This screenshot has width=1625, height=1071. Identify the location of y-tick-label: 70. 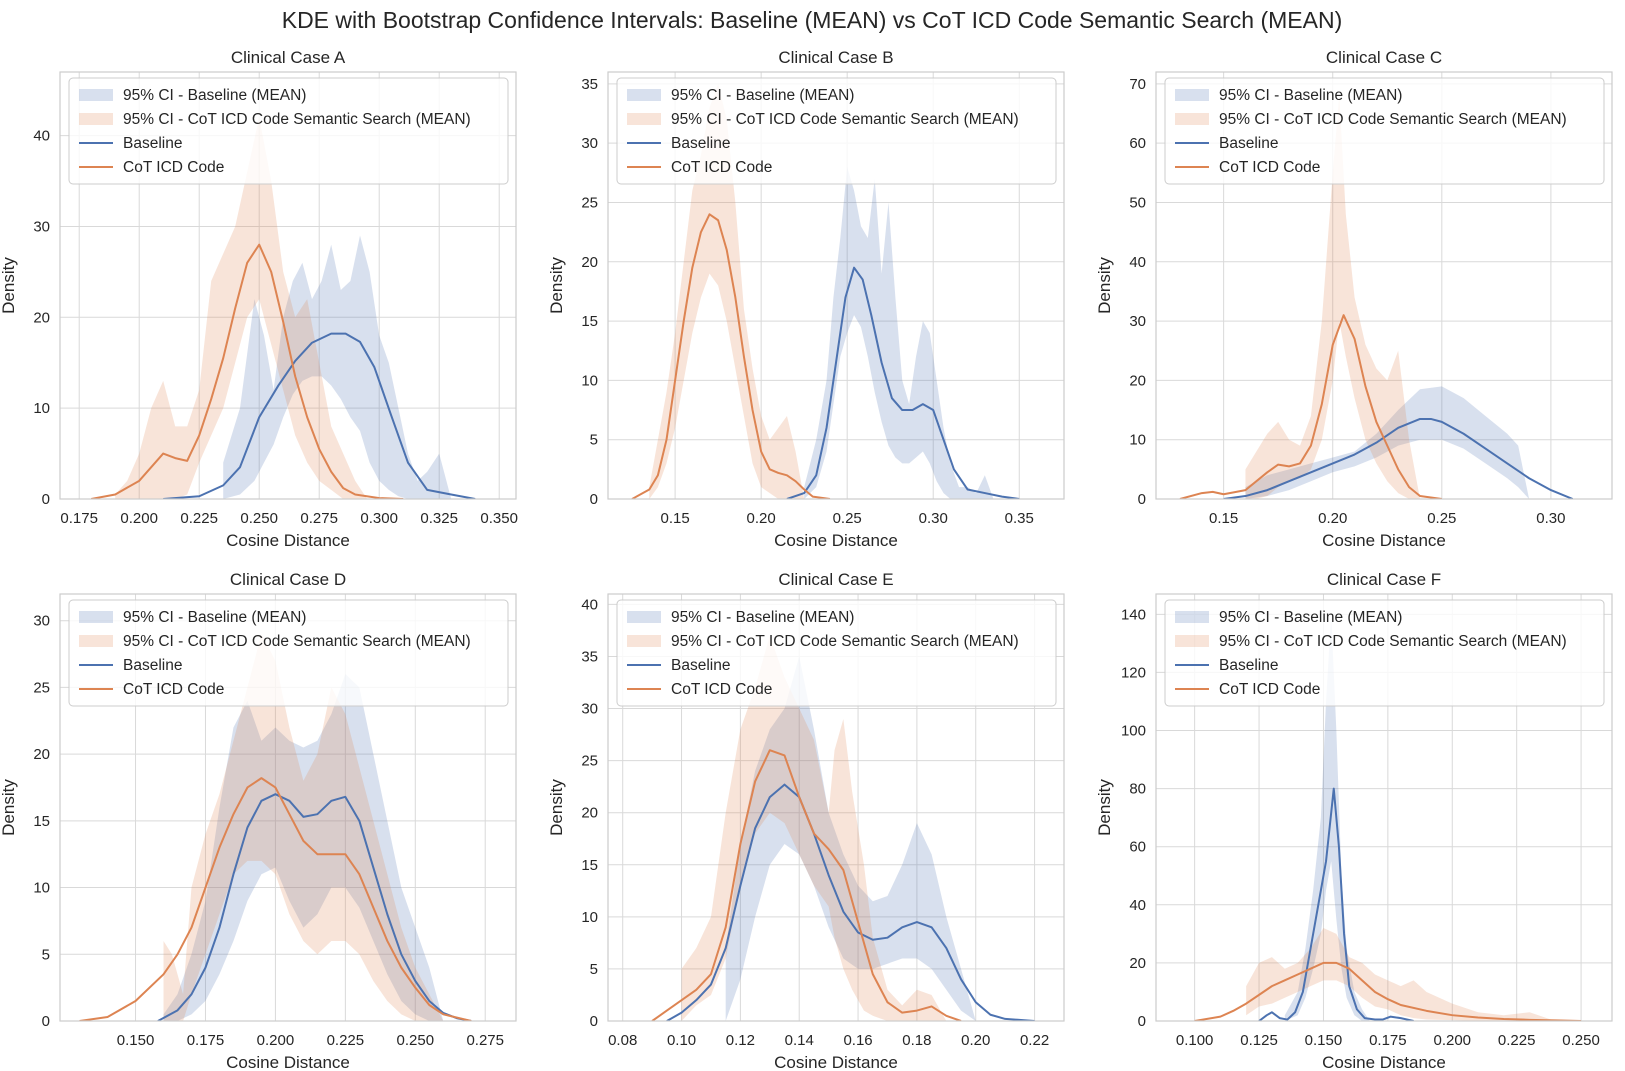
(1137, 84).